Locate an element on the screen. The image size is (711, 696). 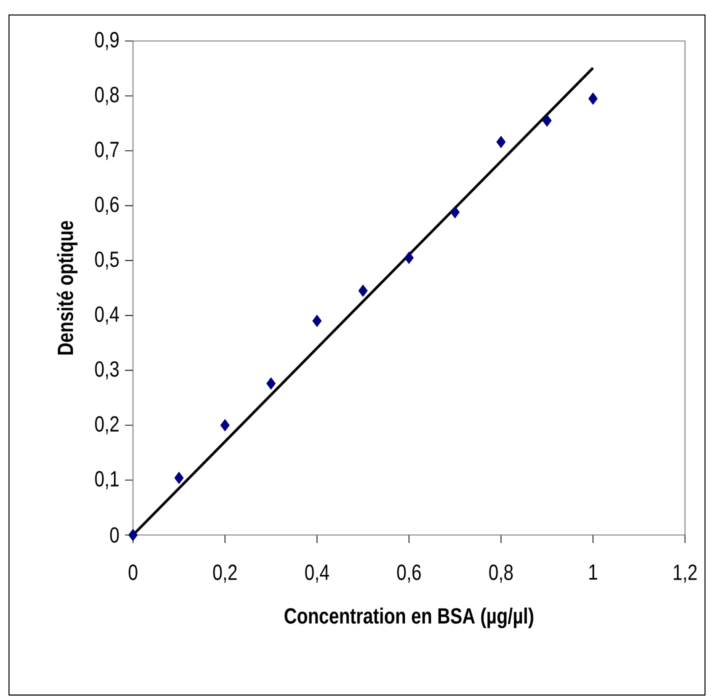
x-tick-label: 0,6 is located at coordinates (409, 573).